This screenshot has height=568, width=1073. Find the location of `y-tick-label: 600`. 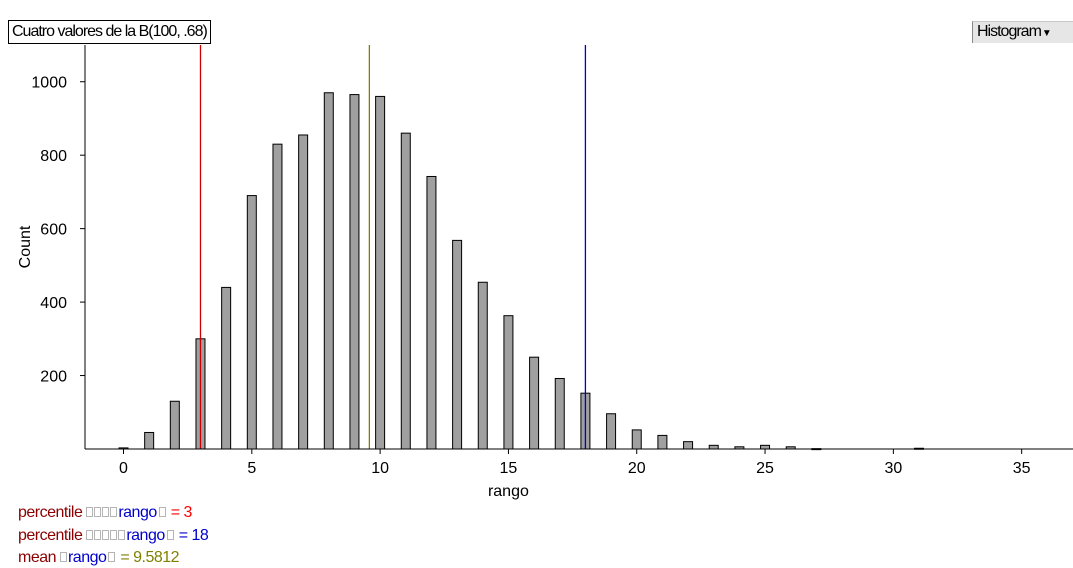

y-tick-label: 600 is located at coordinates (53, 230).